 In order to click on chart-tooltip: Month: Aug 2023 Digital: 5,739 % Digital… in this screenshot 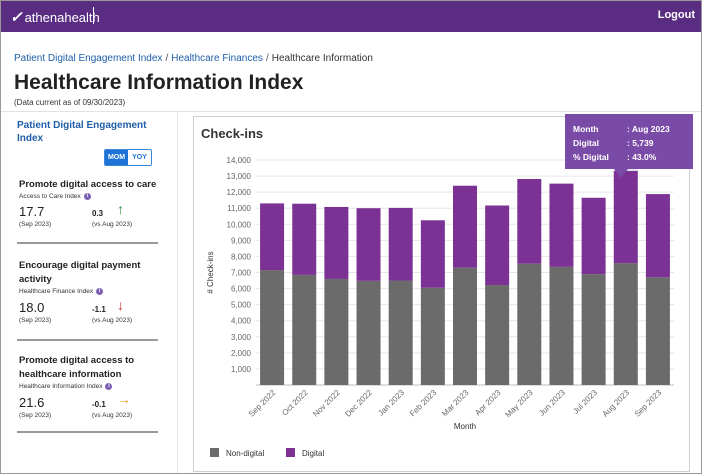, I will do `click(629, 141)`.